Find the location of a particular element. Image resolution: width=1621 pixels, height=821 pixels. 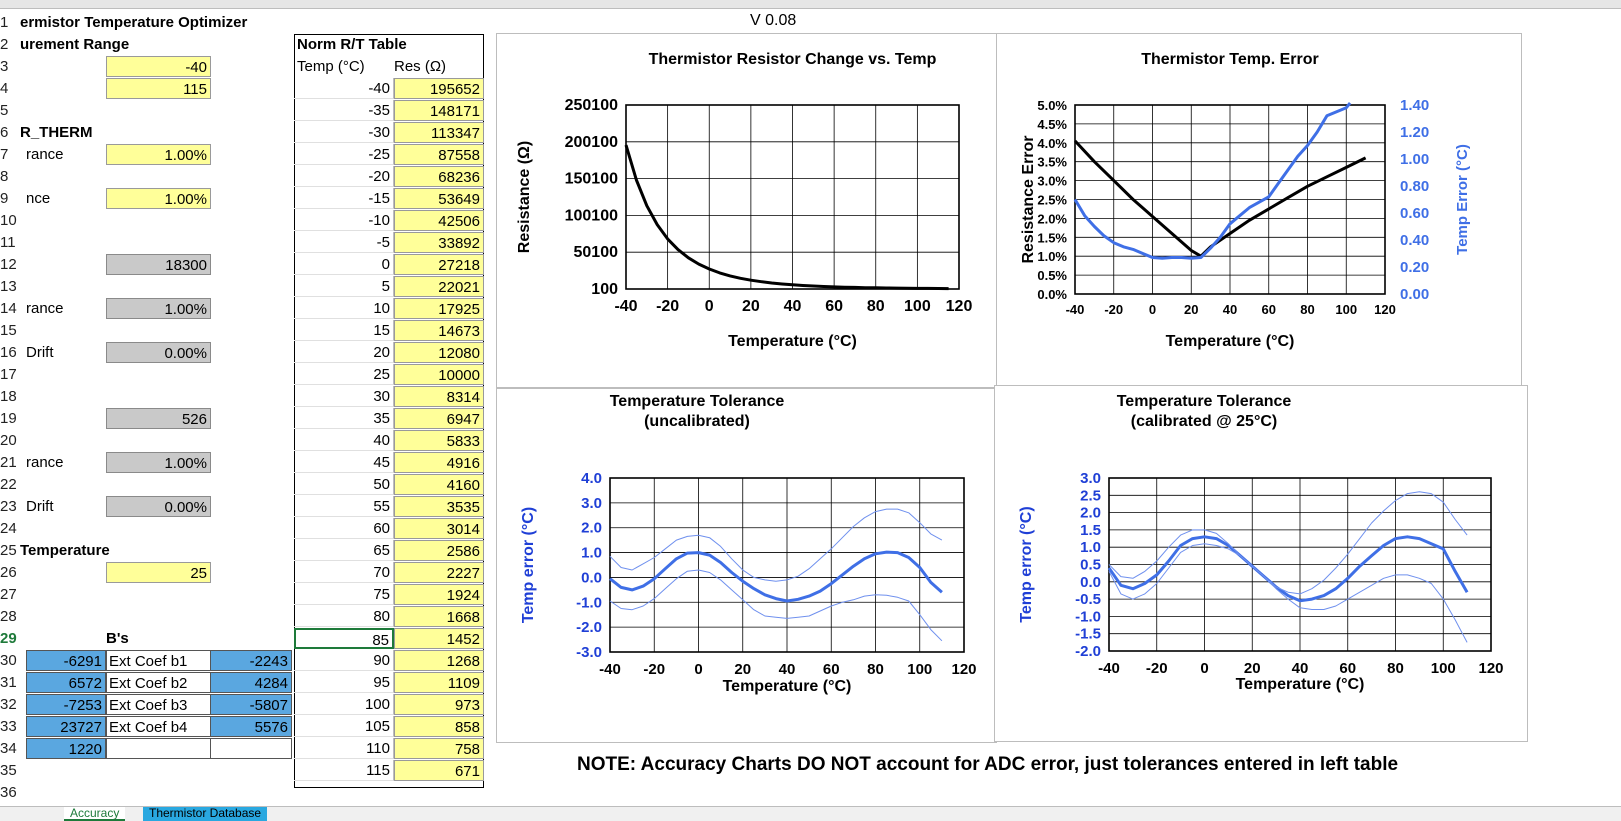

rt-temp-cell: 5 is located at coordinates (344, 286).